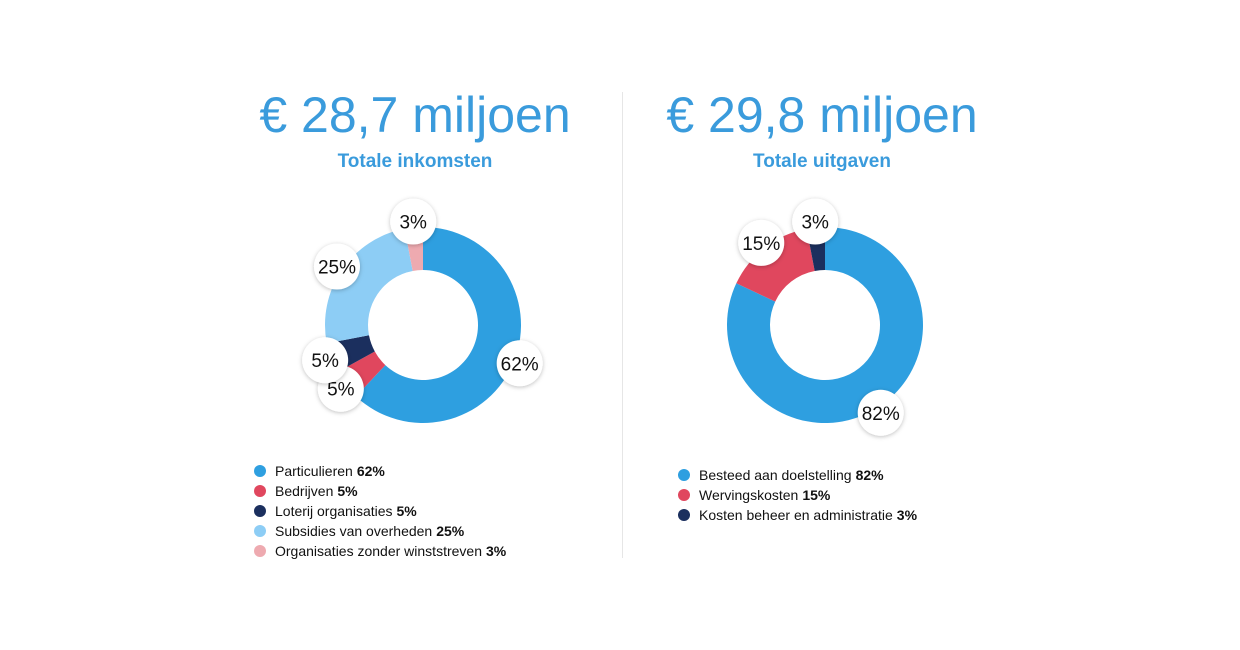 Image resolution: width=1240 pixels, height=650 pixels. What do you see at coordinates (622, 325) in the screenshot?
I see `divider` at bounding box center [622, 325].